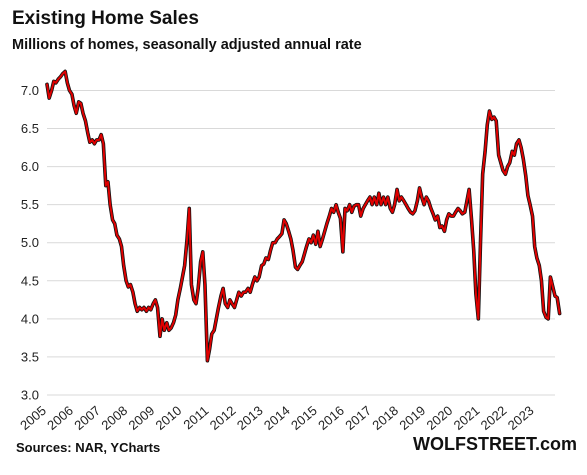  Describe the element at coordinates (412, 418) in the screenshot. I see `x-tick-label: 2019` at that location.